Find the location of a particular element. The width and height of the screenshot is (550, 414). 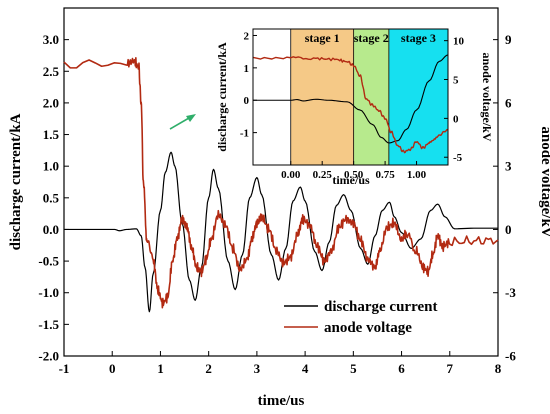

stage-label-3: stage 3 is located at coordinates (418, 38).